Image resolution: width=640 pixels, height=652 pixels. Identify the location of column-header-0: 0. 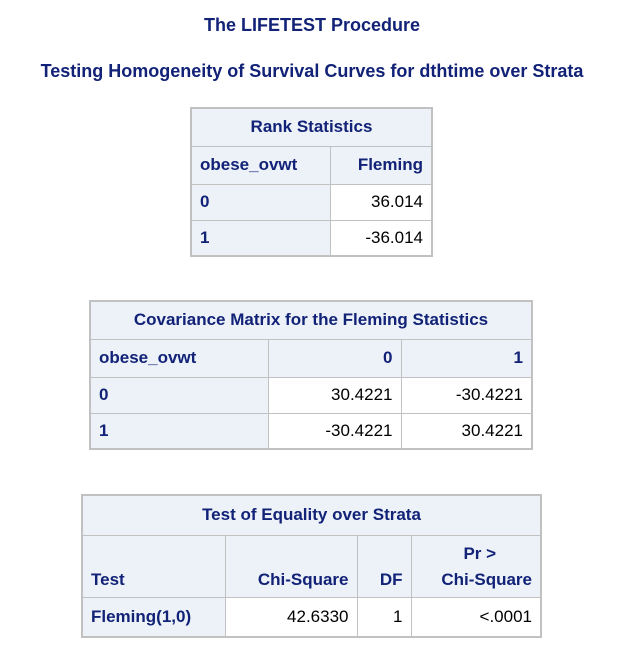
(334, 358).